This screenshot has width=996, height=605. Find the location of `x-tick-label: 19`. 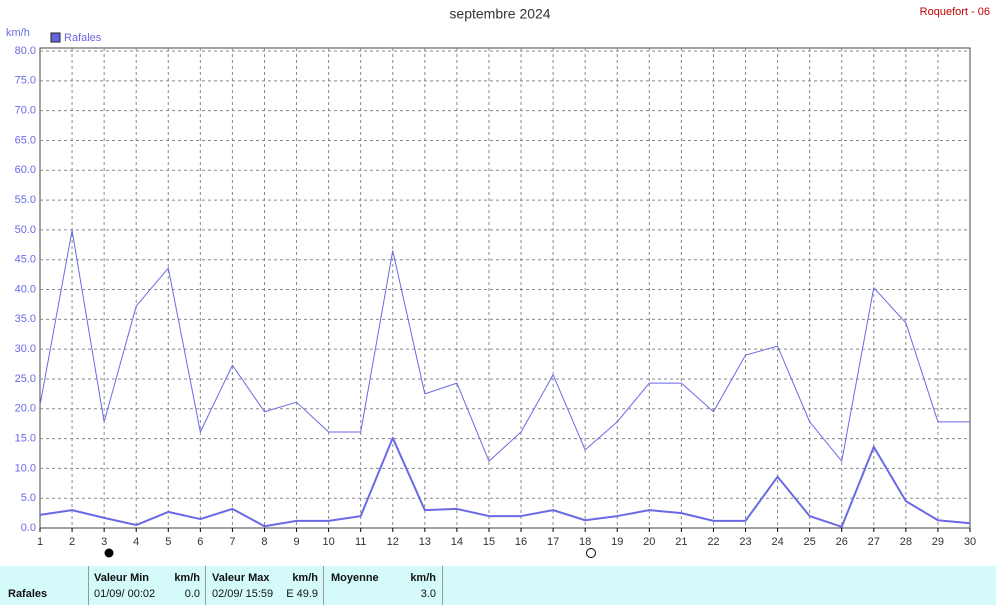

x-tick-label: 19 is located at coordinates (617, 542).